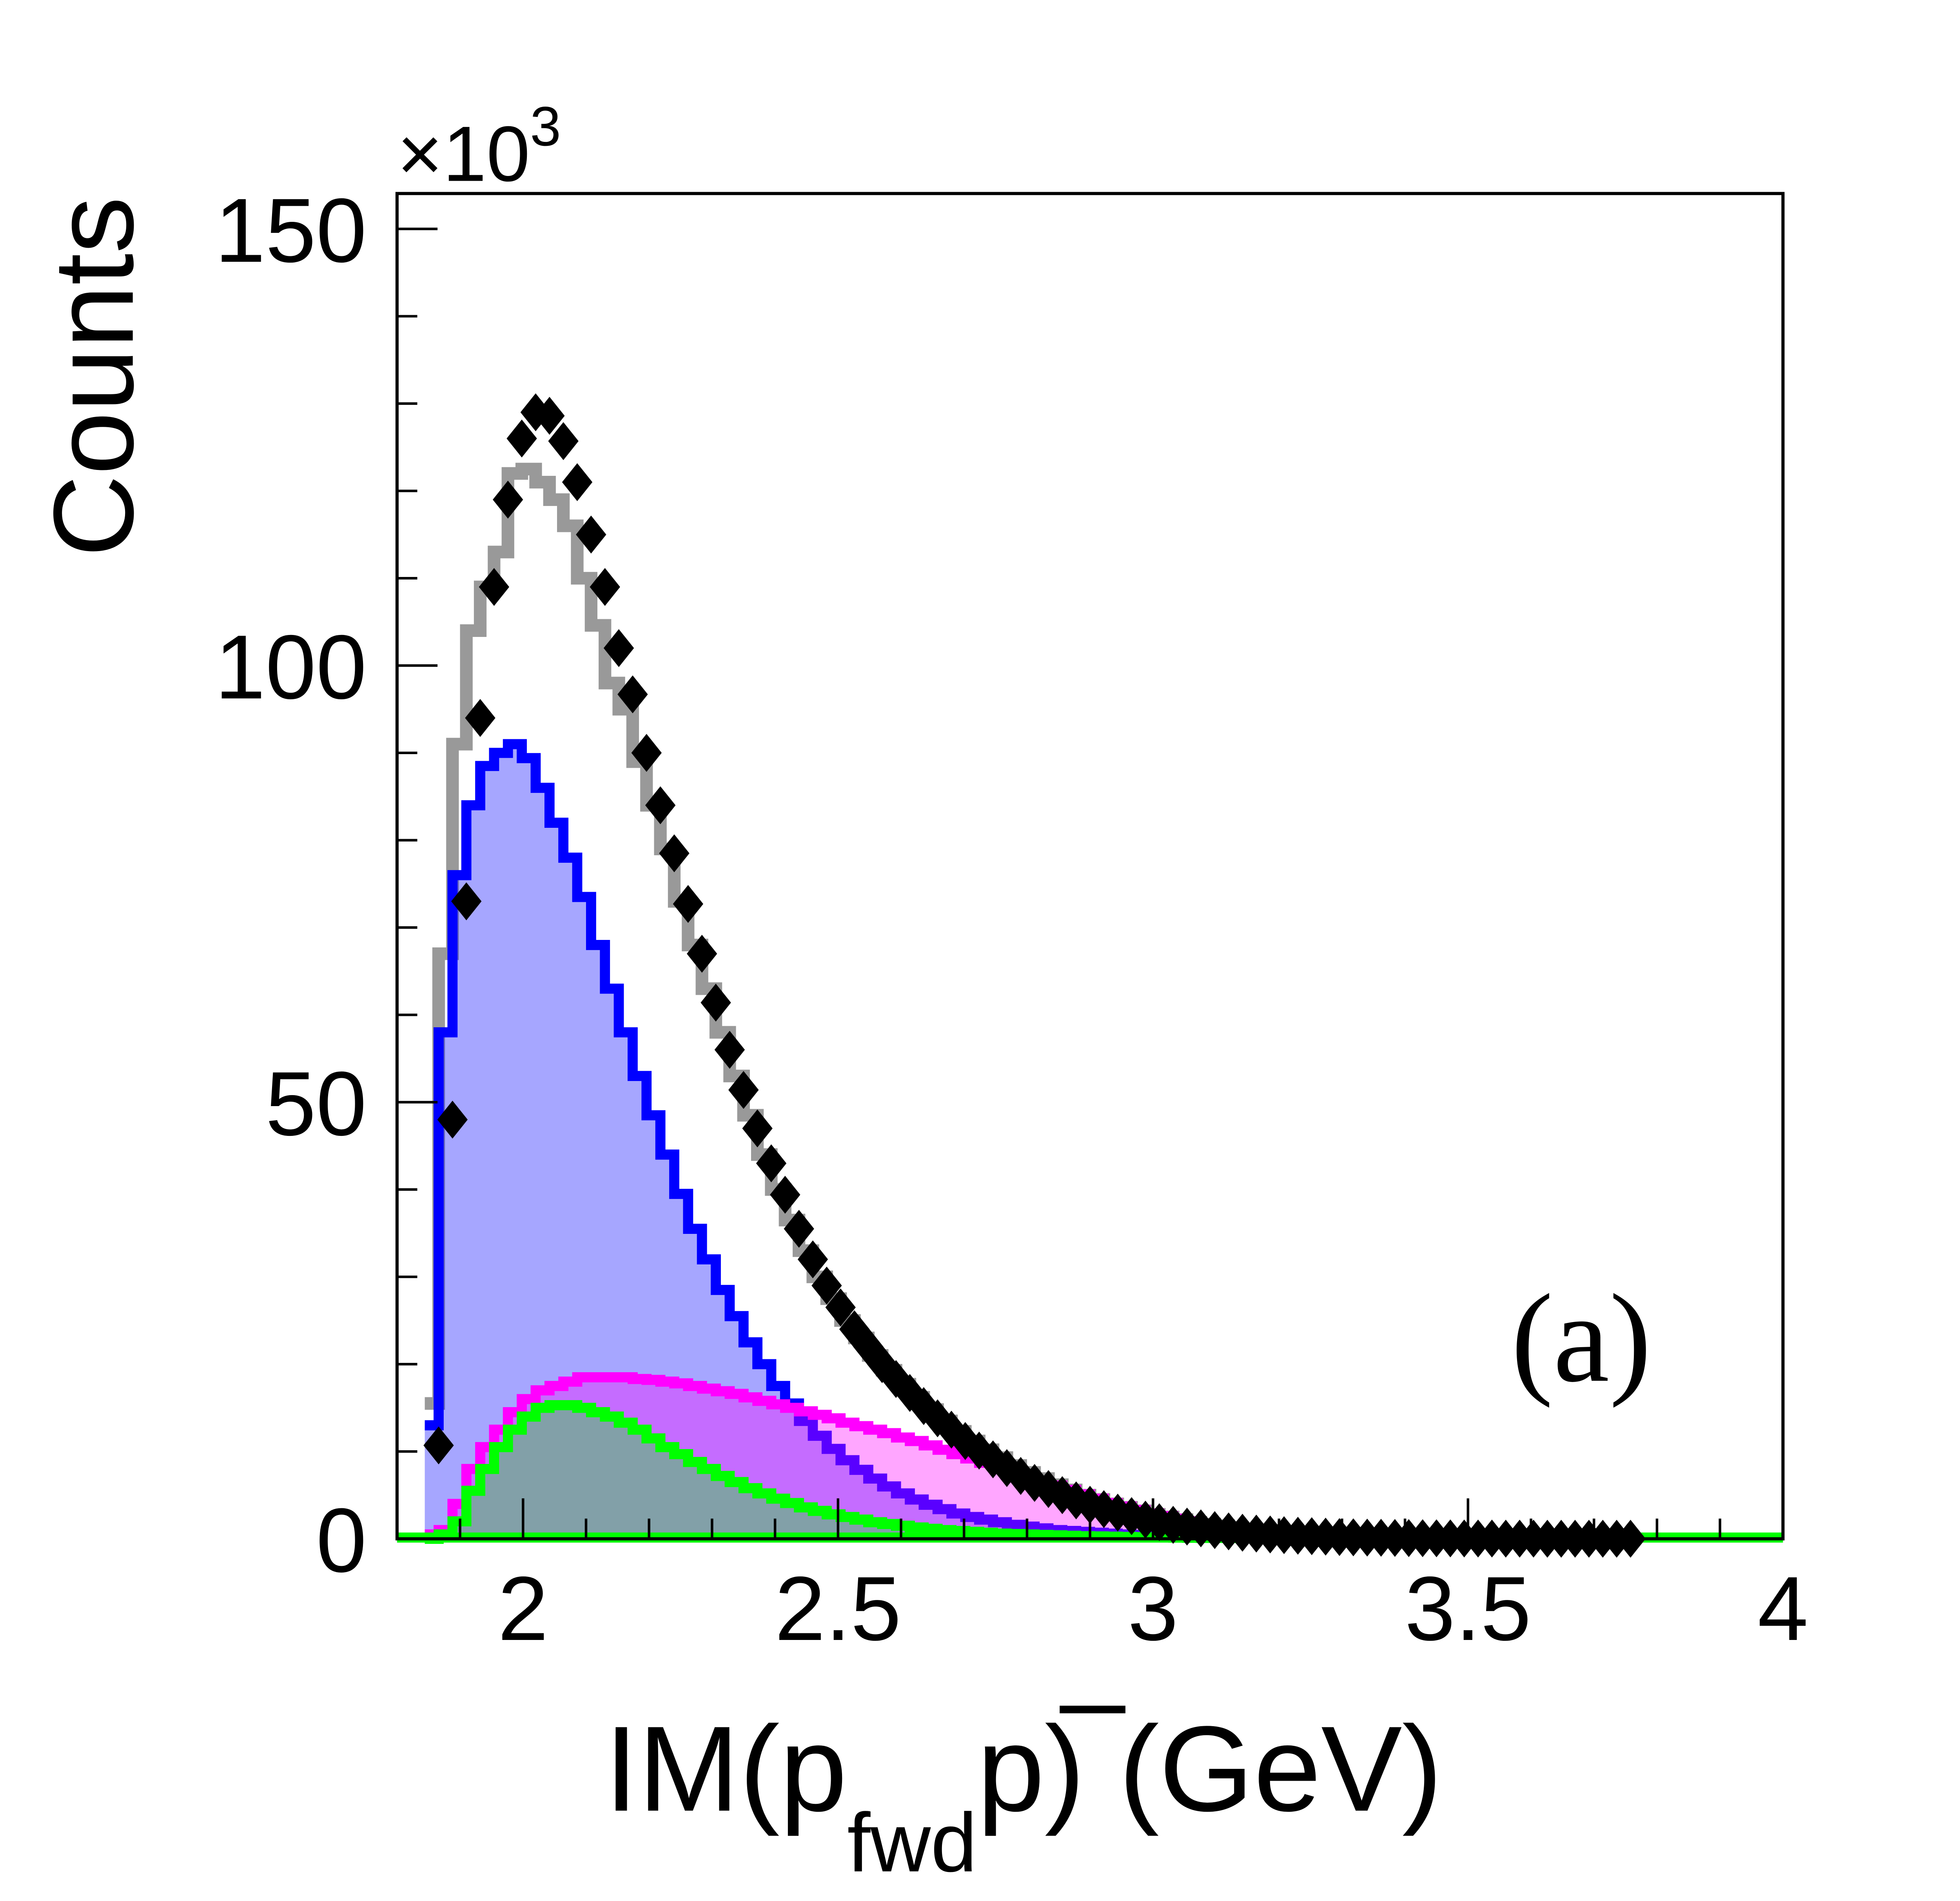 Image resolution: width=1960 pixels, height=1901 pixels. What do you see at coordinates (951, 1472) in the screenshot?
I see `component-3-fill` at bounding box center [951, 1472].